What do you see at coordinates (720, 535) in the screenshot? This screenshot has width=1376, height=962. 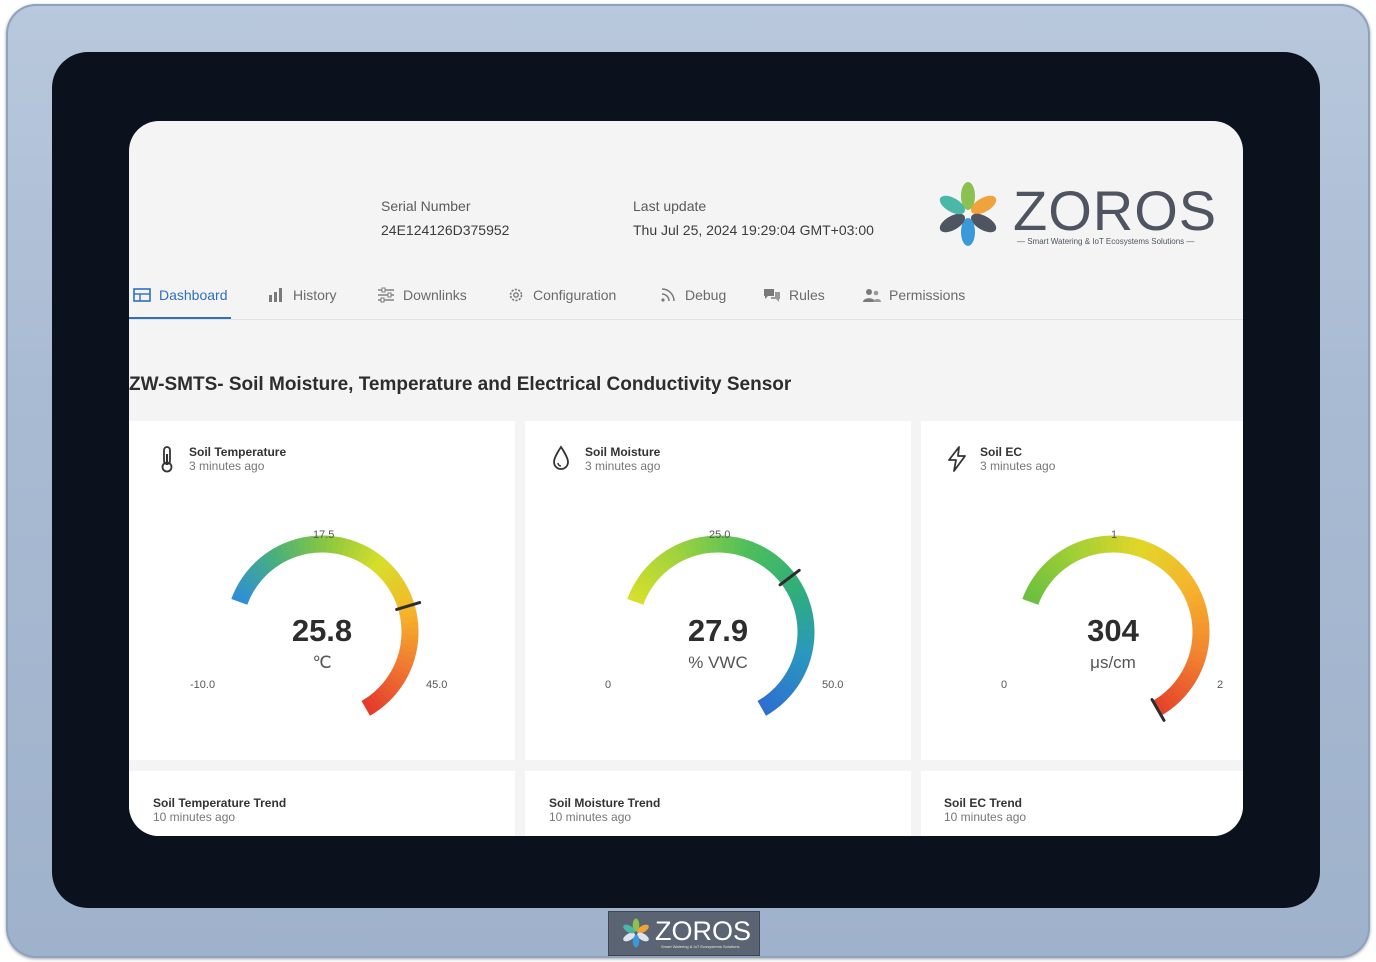 I see `gauge-mid-label: 25.0` at bounding box center [720, 535].